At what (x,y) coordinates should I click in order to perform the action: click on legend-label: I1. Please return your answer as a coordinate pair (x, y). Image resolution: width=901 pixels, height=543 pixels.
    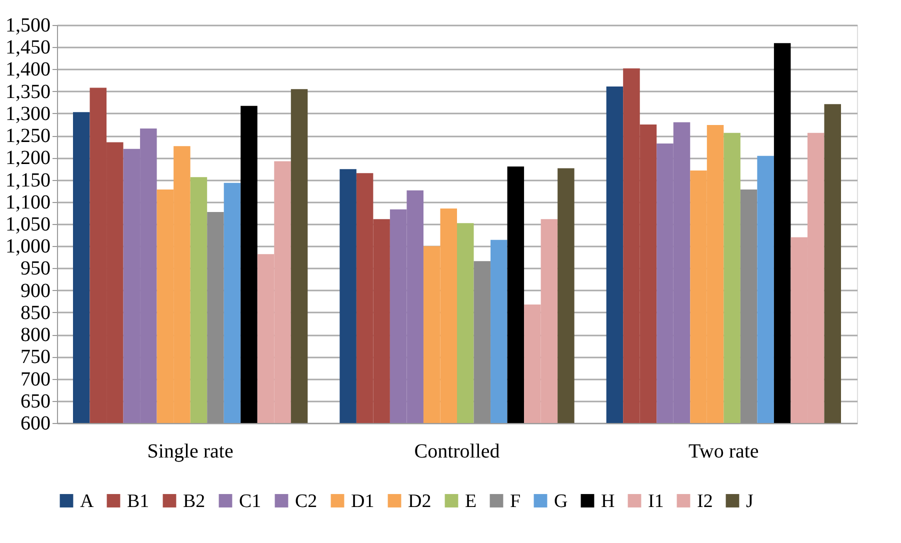
    Looking at the image, I should click on (656, 501).